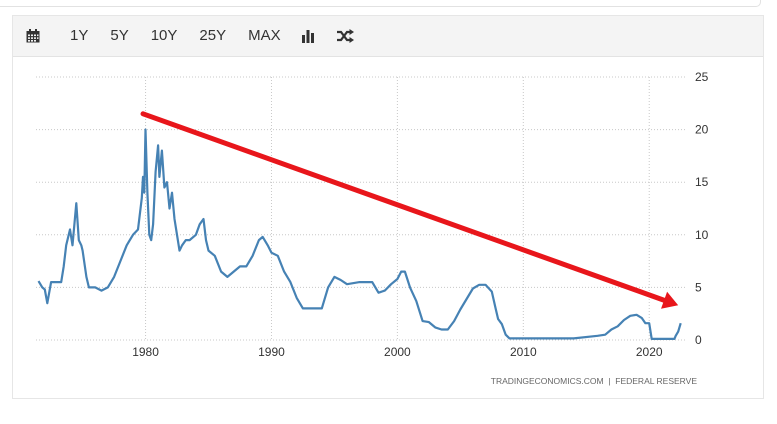  Describe the element at coordinates (264, 35) in the screenshot. I see `range-max-button: MAX` at that location.